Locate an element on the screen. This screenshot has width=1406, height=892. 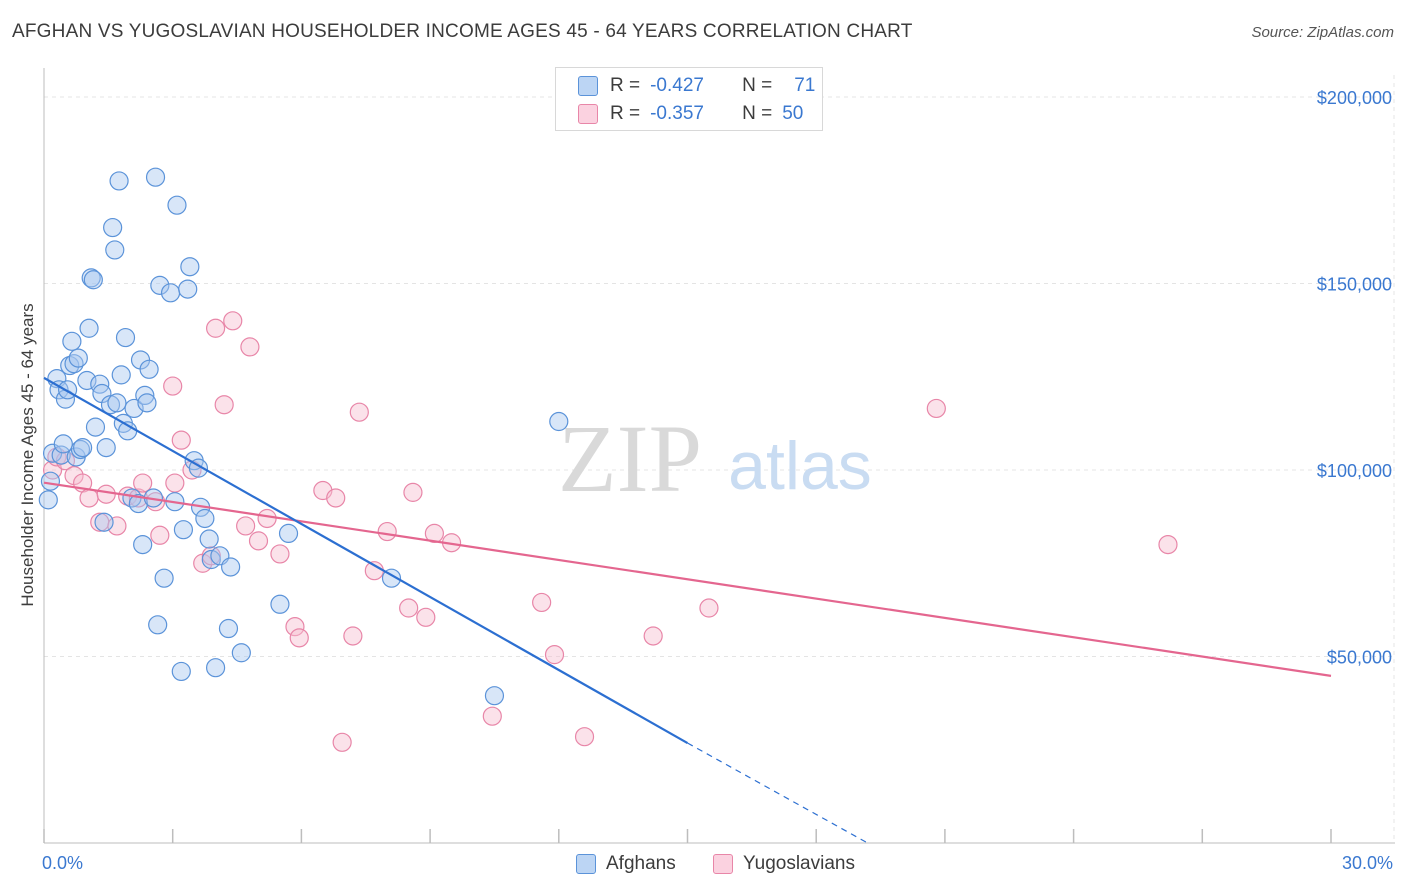
legend-row-yugoslavians: R = -0.357 N = 50 is located at coordinates (690, 114).